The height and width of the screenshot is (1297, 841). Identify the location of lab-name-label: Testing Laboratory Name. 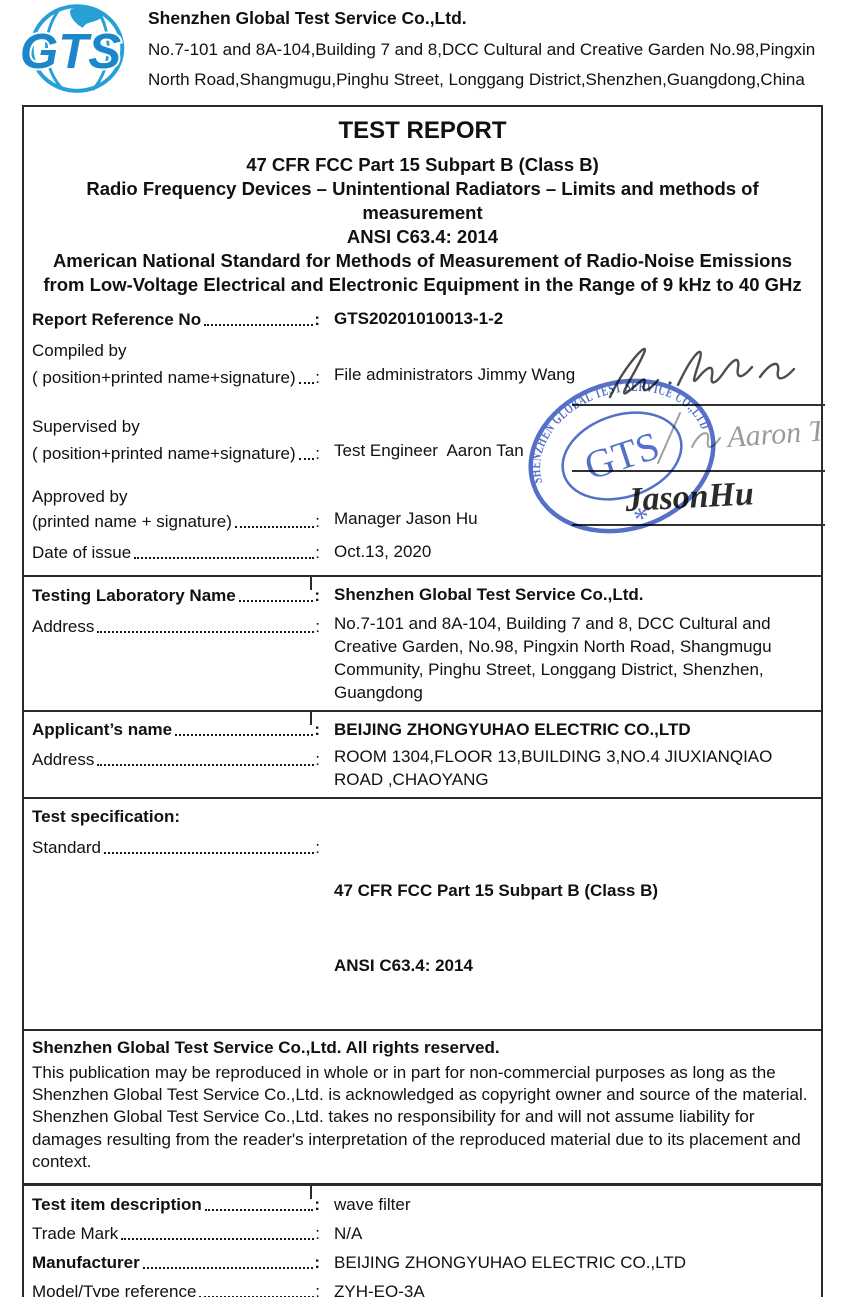
(134, 595).